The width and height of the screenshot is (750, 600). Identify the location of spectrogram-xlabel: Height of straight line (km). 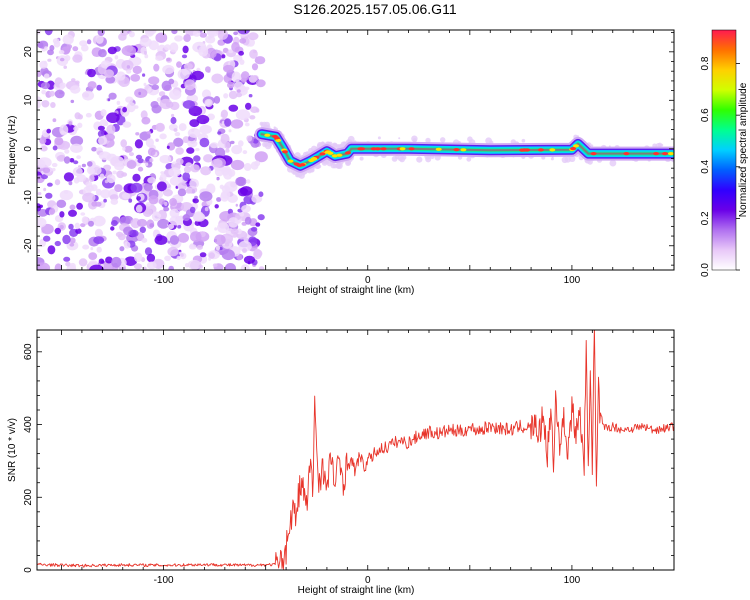
(356, 290).